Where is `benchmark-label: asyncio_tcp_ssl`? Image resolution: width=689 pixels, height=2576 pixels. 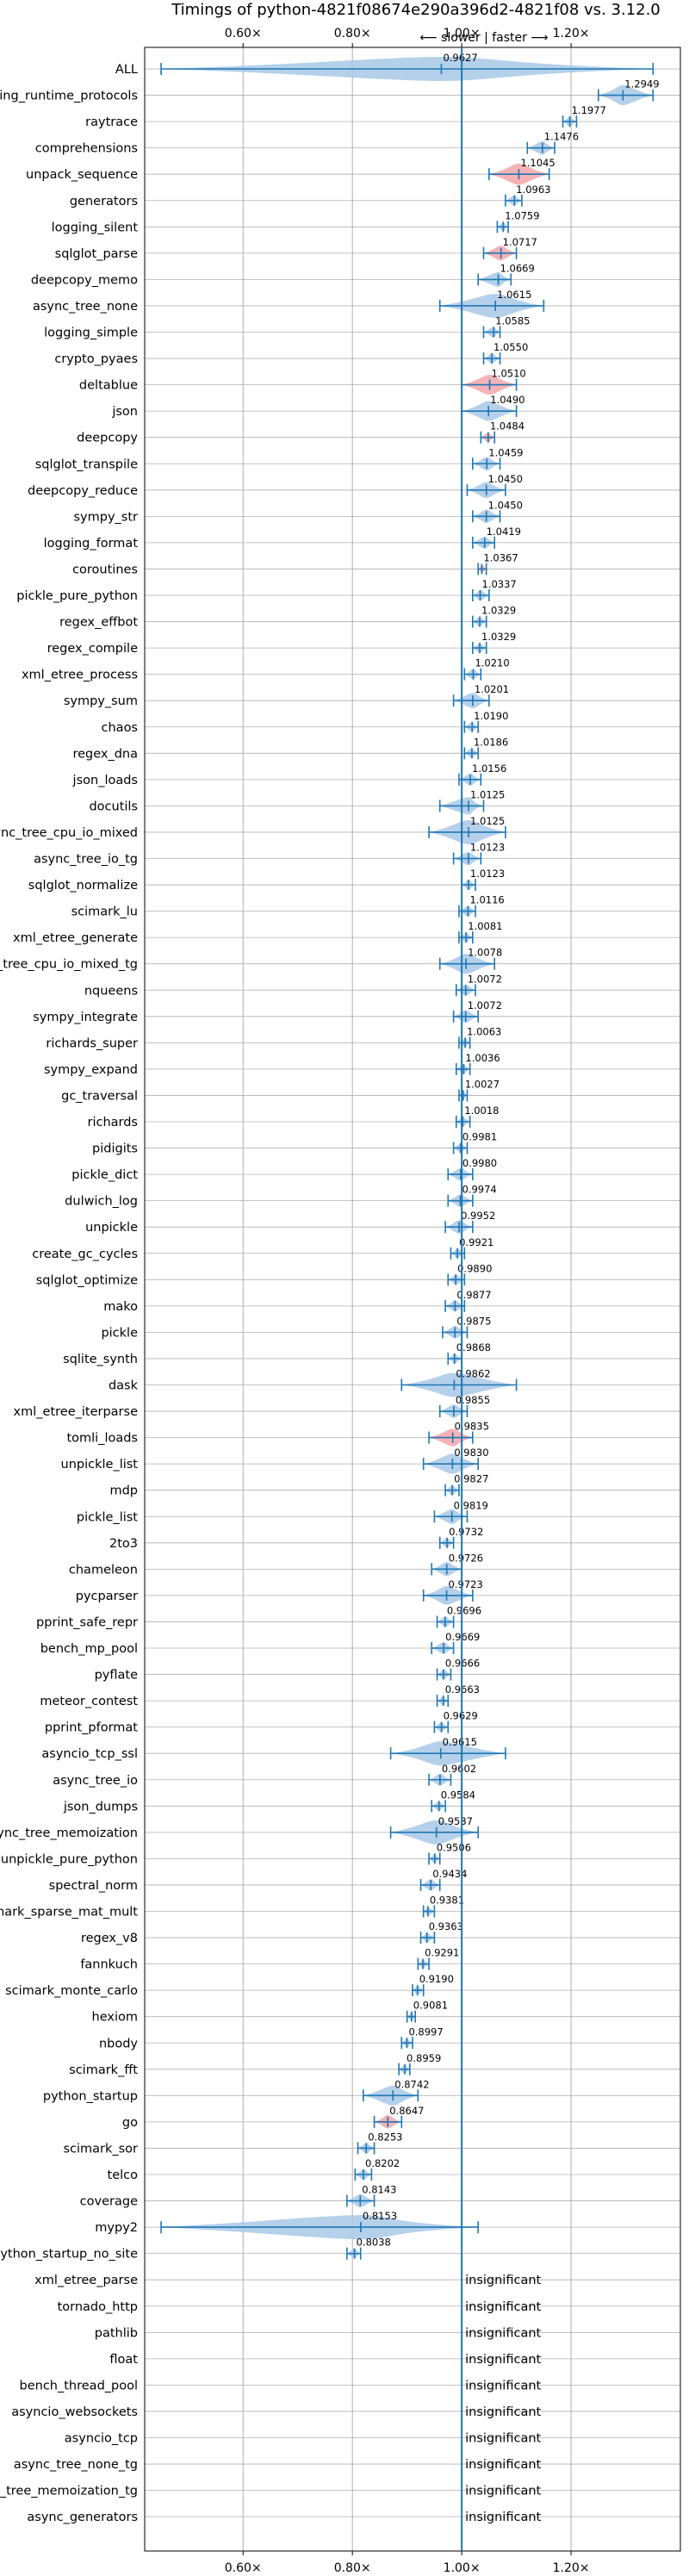
benchmark-label: asyncio_tcp_ssl is located at coordinates (89, 1754).